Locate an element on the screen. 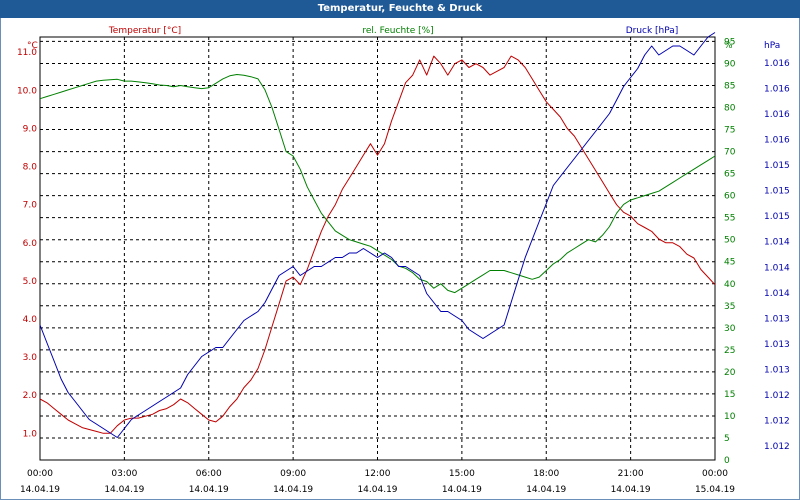 The image size is (800, 500). humidity-tick-label: 80 is located at coordinates (730, 109).